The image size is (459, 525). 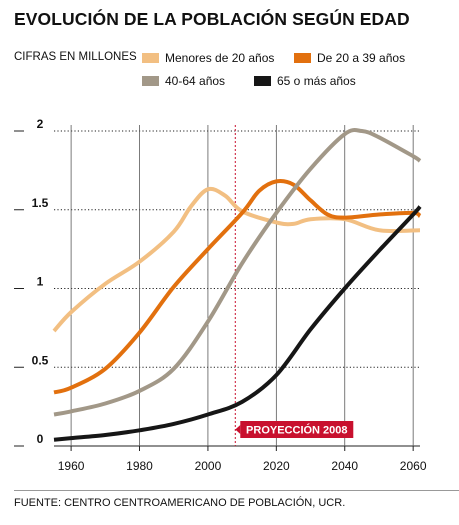 What do you see at coordinates (361, 58) in the screenshot?
I see `legend-label-20-39: De 20 a 39 años` at bounding box center [361, 58].